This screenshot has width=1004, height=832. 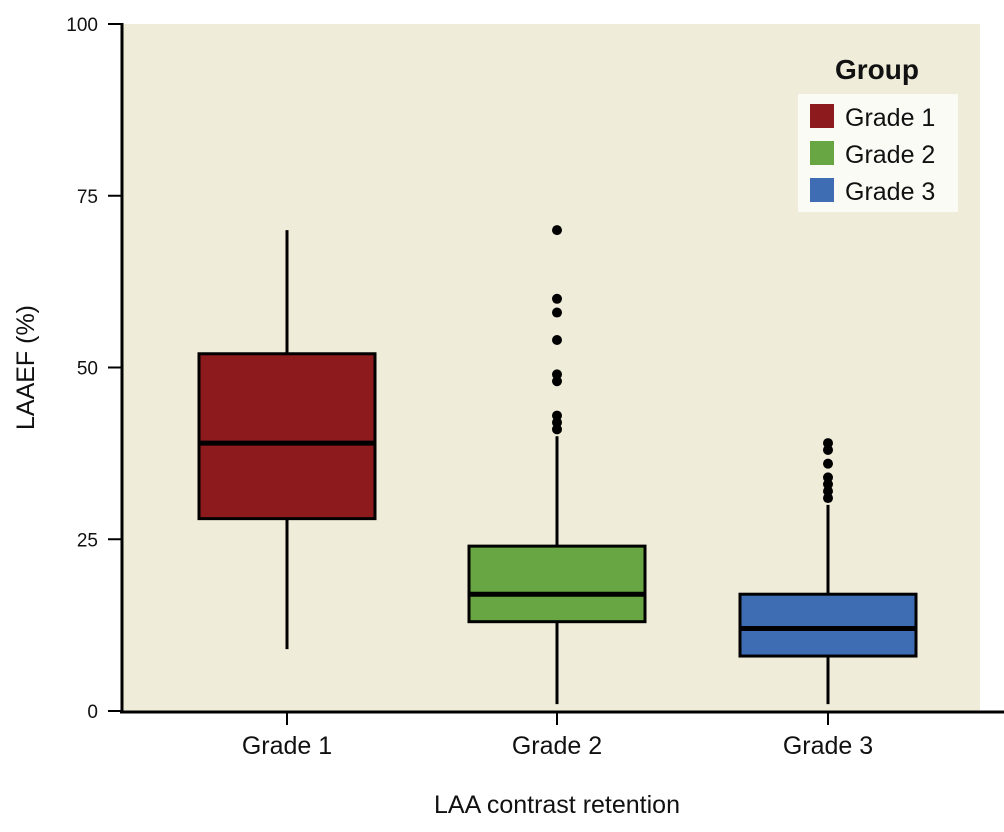 What do you see at coordinates (557, 746) in the screenshot?
I see `x-tick-label: Grade 2` at bounding box center [557, 746].